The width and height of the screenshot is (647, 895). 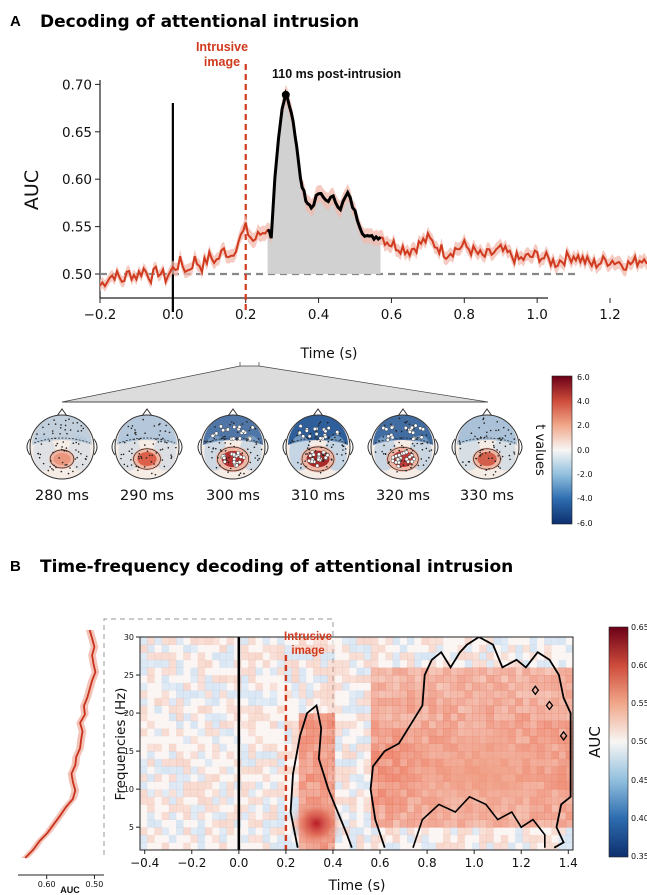 I want to click on cbar-b-tick-0: 0.65, so click(x=639, y=627).